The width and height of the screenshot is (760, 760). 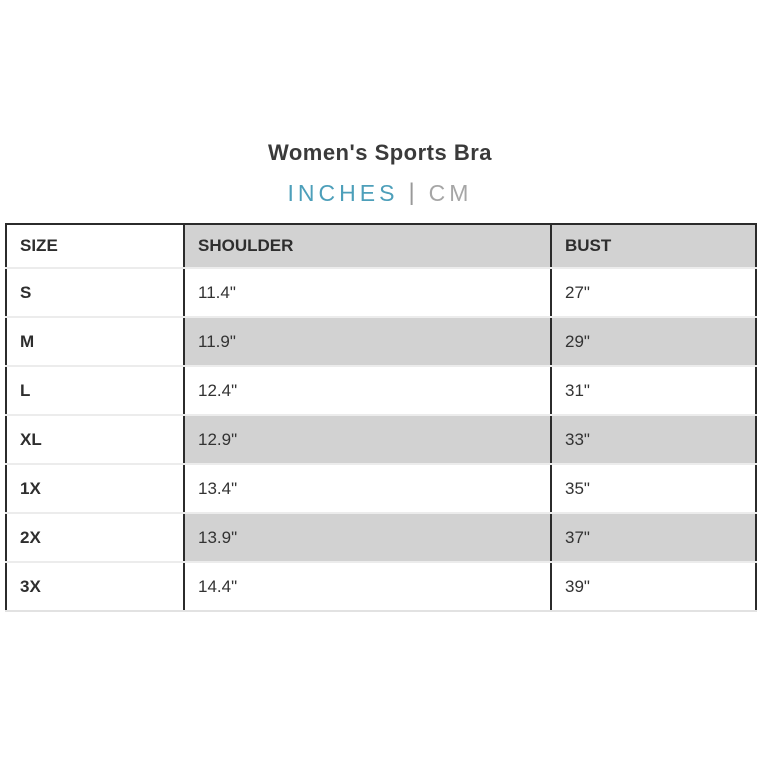 I want to click on table-row: XL 12.9" 33", so click(x=381, y=439).